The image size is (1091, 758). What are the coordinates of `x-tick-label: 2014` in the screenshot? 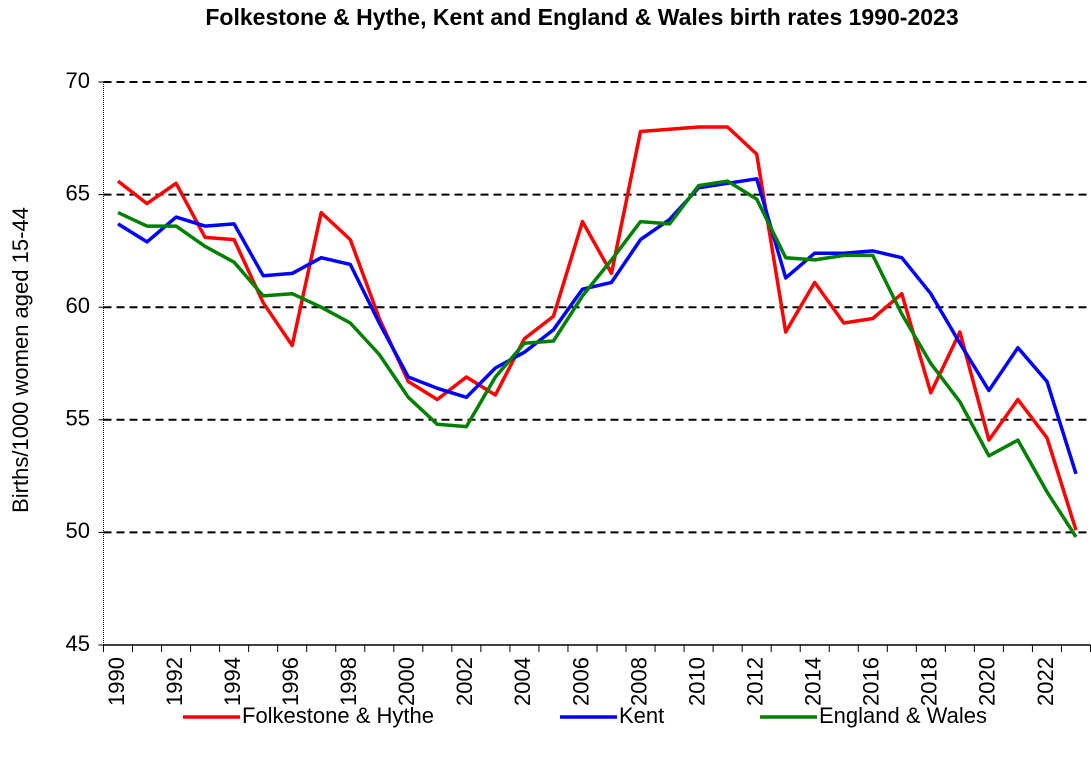 It's located at (813, 681).